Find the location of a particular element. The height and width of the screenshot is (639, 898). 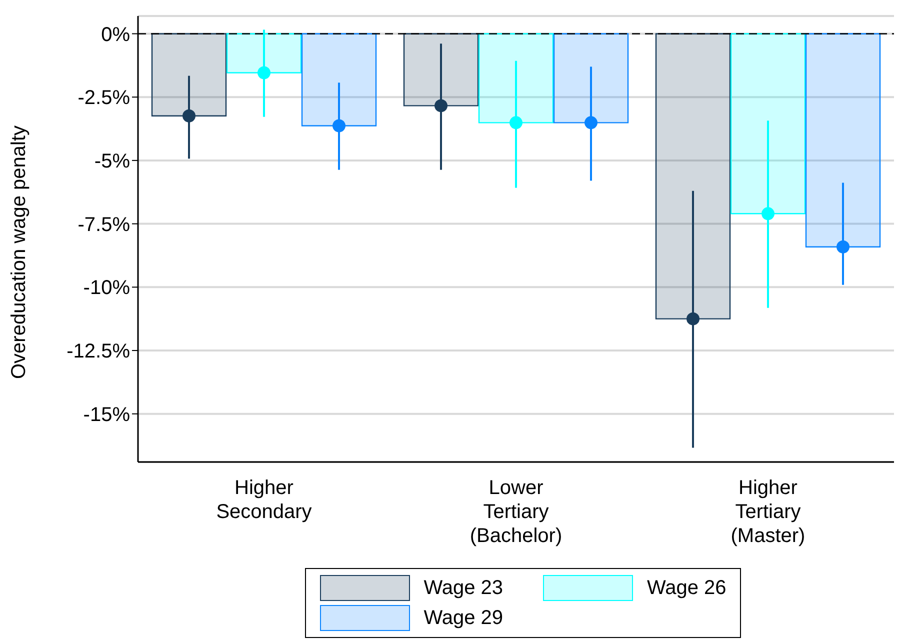

legend-label: Wage 26 is located at coordinates (686, 588).